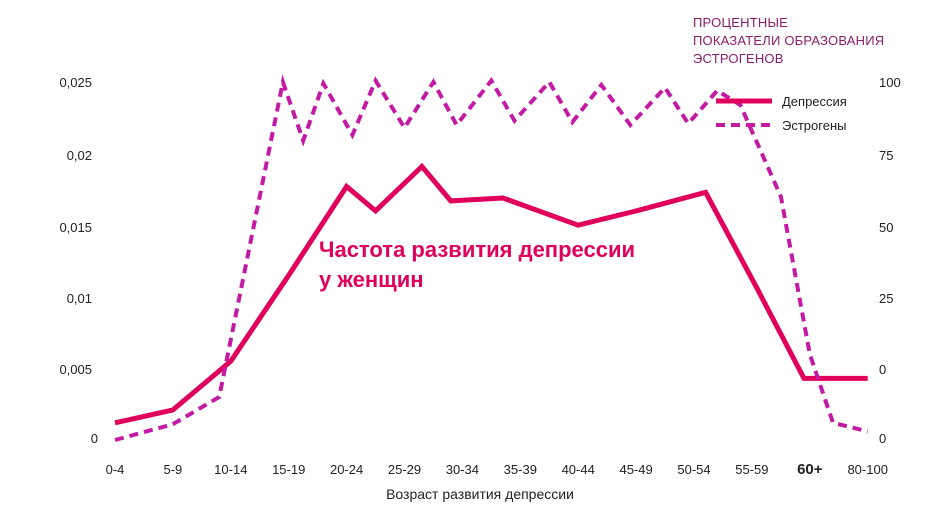 This screenshot has height=508, width=941. What do you see at coordinates (477, 264) in the screenshot?
I see `chart-annotation: Частота развития депрессии у женщин` at bounding box center [477, 264].